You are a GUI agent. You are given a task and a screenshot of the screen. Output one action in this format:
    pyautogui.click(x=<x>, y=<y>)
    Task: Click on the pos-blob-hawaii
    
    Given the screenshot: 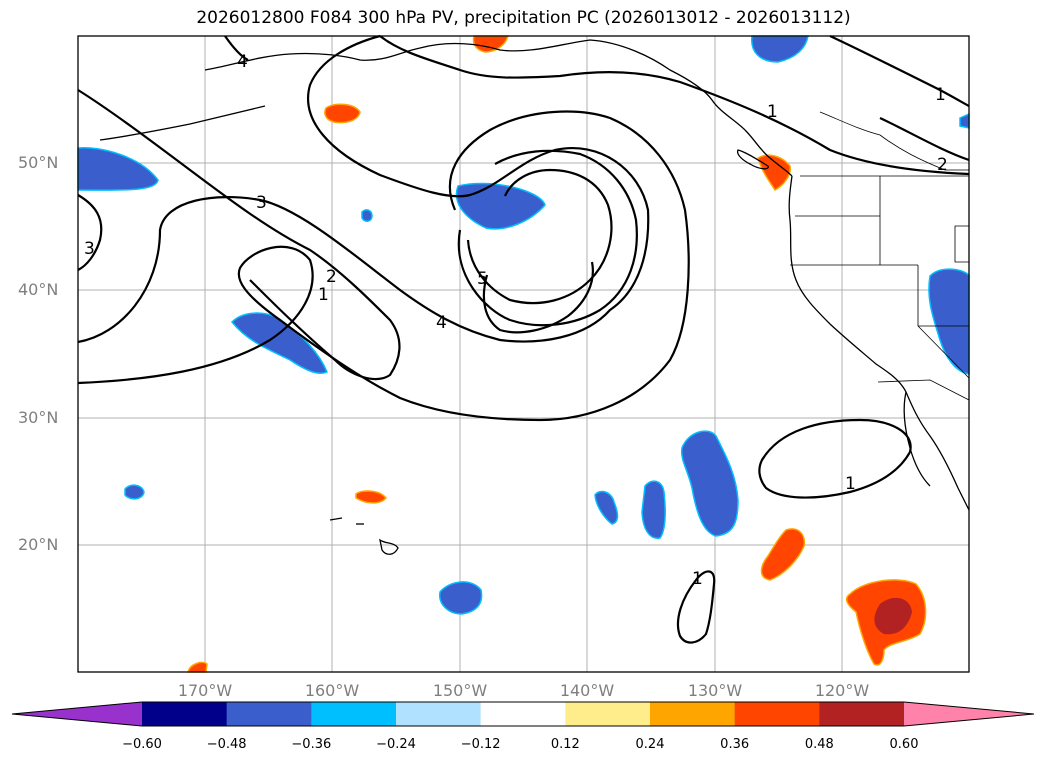 What is the action you would take?
    pyautogui.click(x=371, y=497)
    